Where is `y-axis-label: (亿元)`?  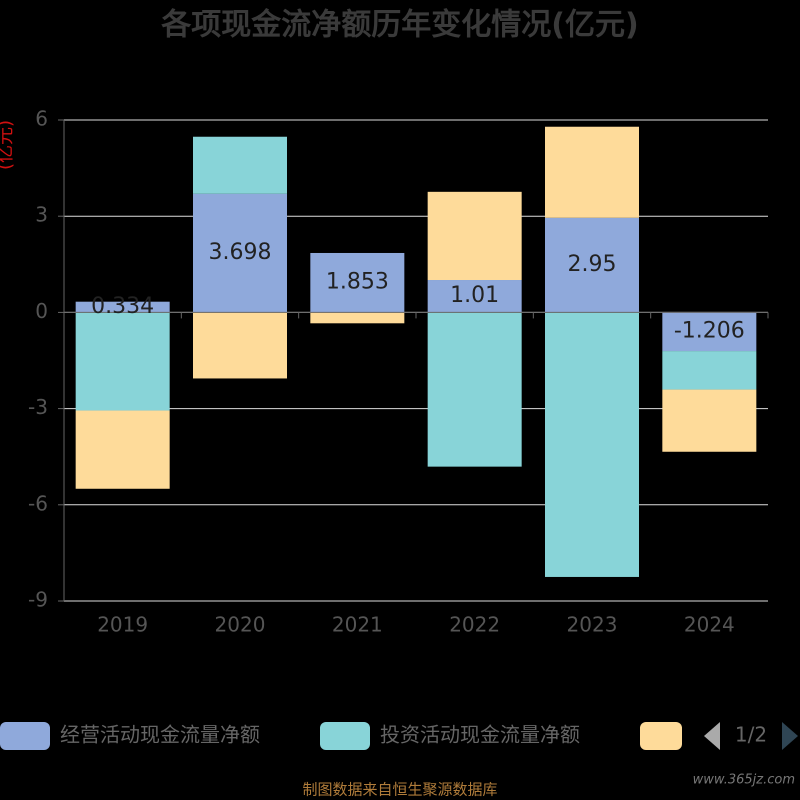 y-axis-label: (亿元) is located at coordinates (8, 145).